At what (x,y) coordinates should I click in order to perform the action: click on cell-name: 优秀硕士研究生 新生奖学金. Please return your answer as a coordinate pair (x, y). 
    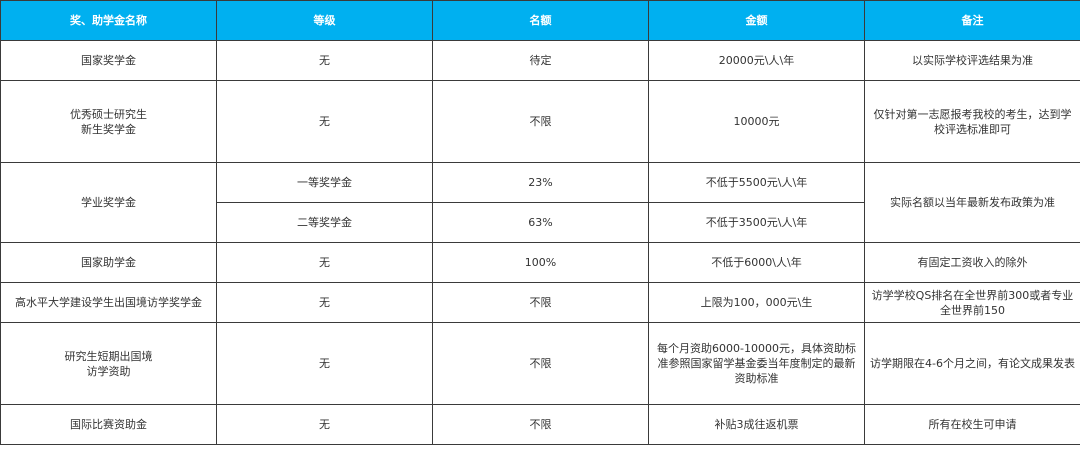
    Looking at the image, I should click on (108, 121).